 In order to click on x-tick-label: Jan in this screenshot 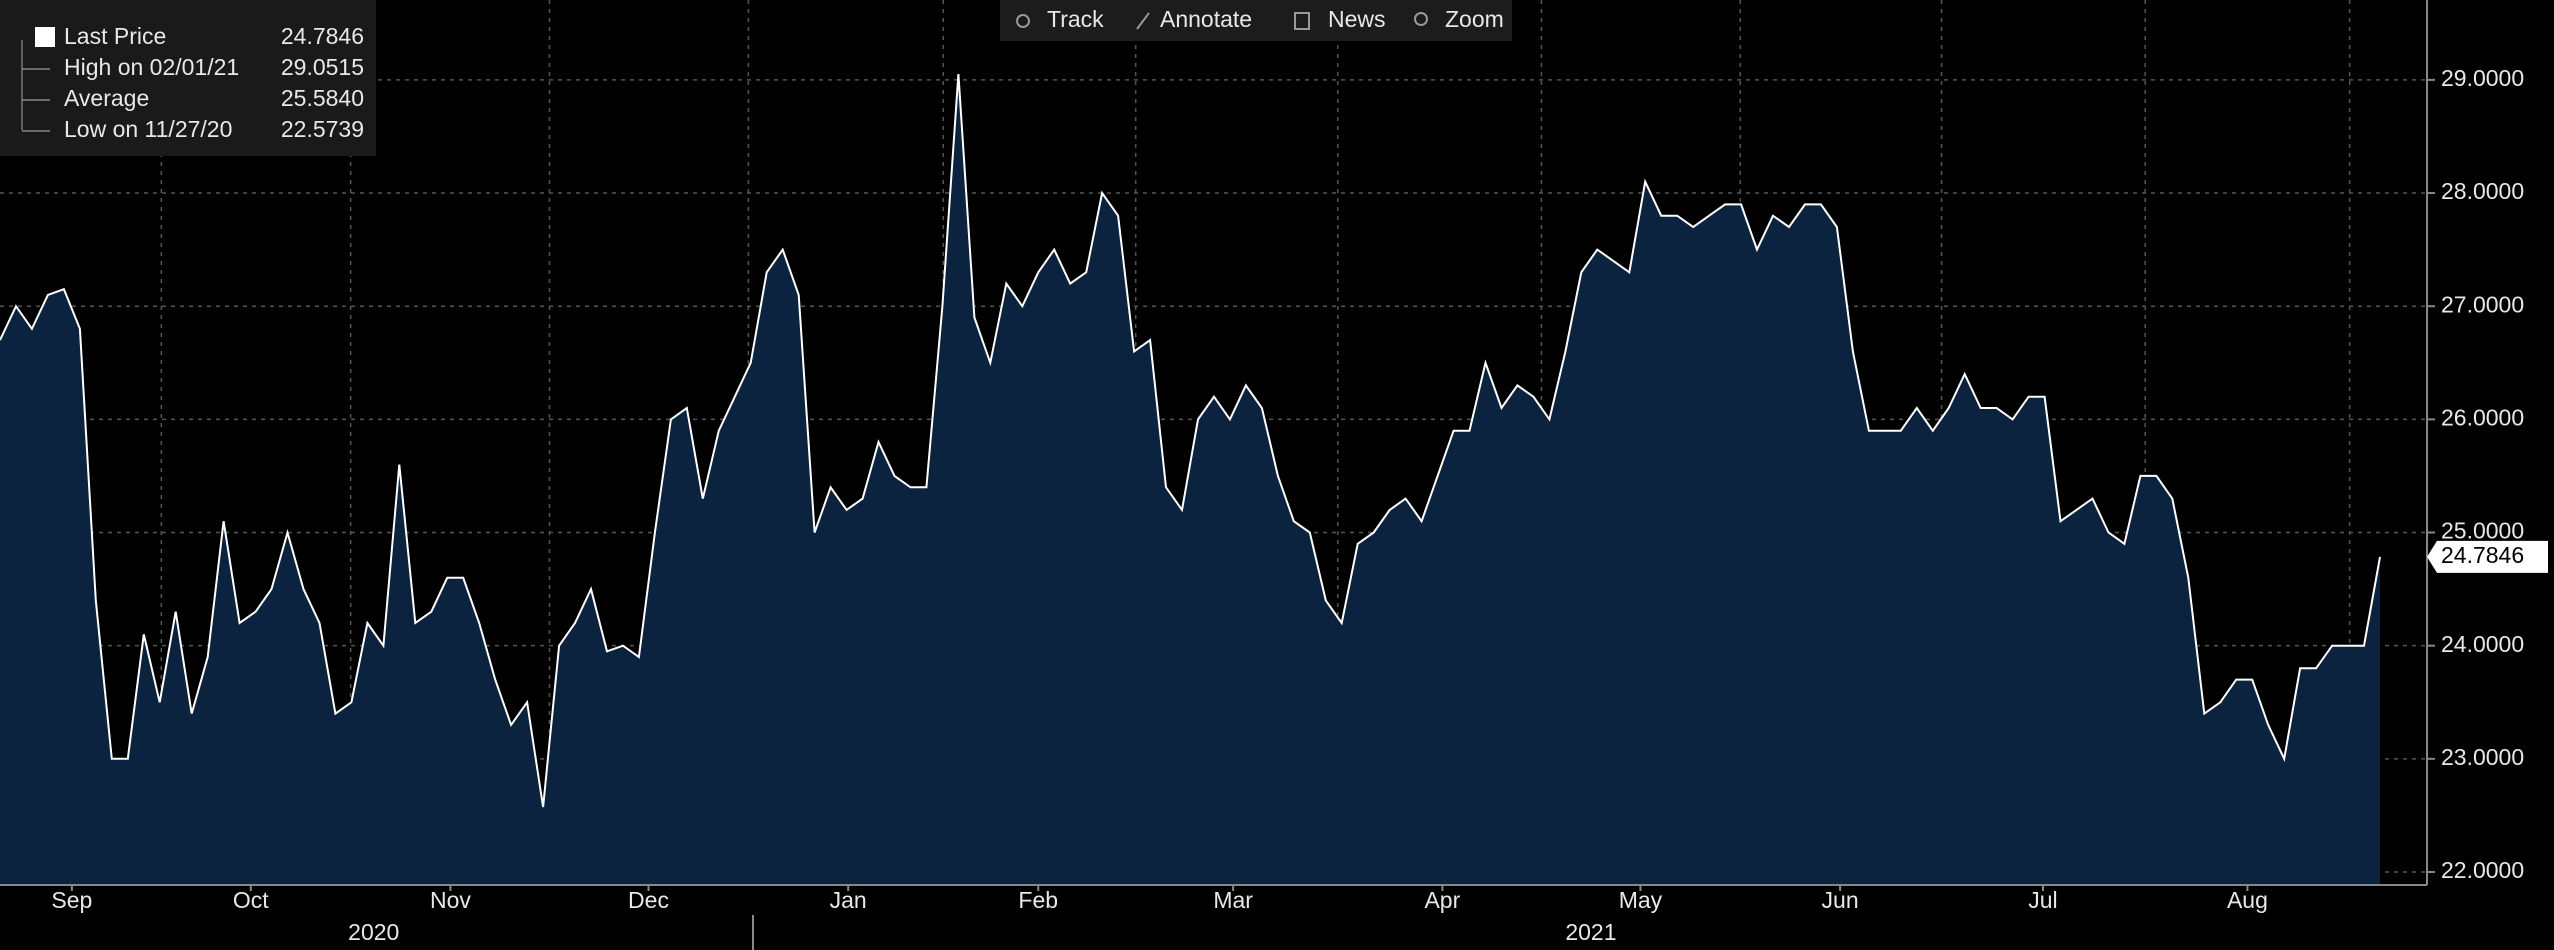, I will do `click(848, 900)`.